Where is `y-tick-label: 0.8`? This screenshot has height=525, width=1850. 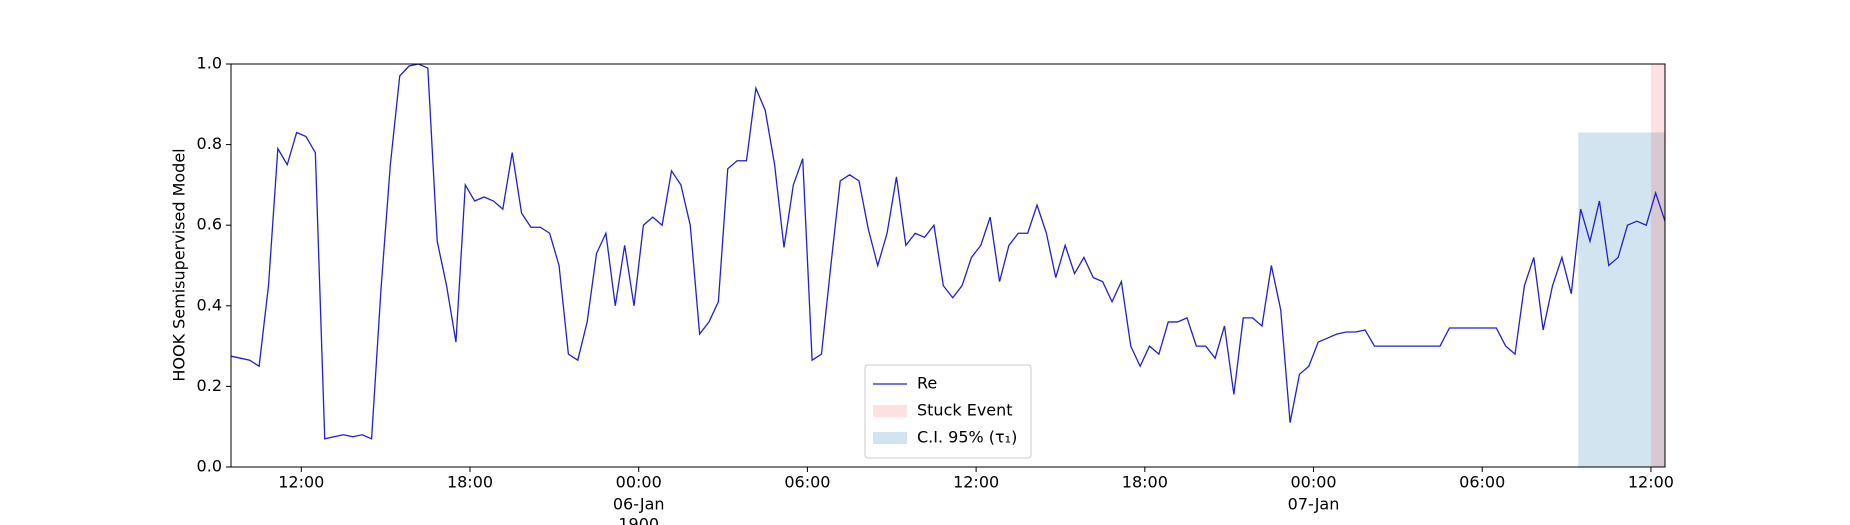 y-tick-label: 0.8 is located at coordinates (209, 143).